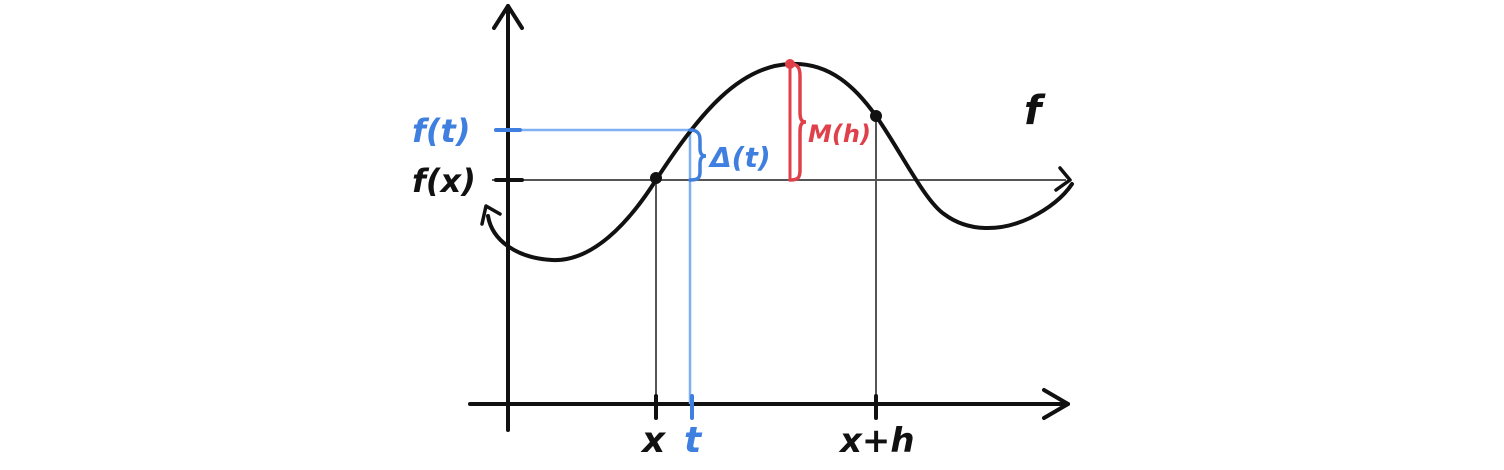 The height and width of the screenshot is (470, 1504). What do you see at coordinates (1035, 111) in the screenshot?
I see `label-function-f: f` at bounding box center [1035, 111].